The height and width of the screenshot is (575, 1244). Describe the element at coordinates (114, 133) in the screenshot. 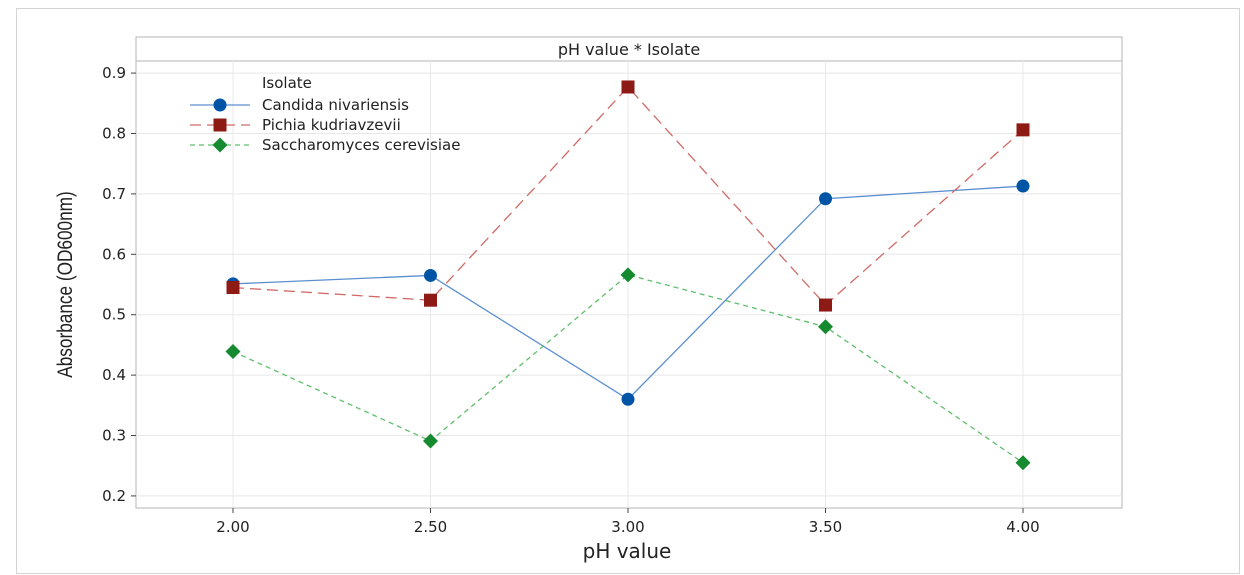

I see `y-tick-label: 0.8` at that location.